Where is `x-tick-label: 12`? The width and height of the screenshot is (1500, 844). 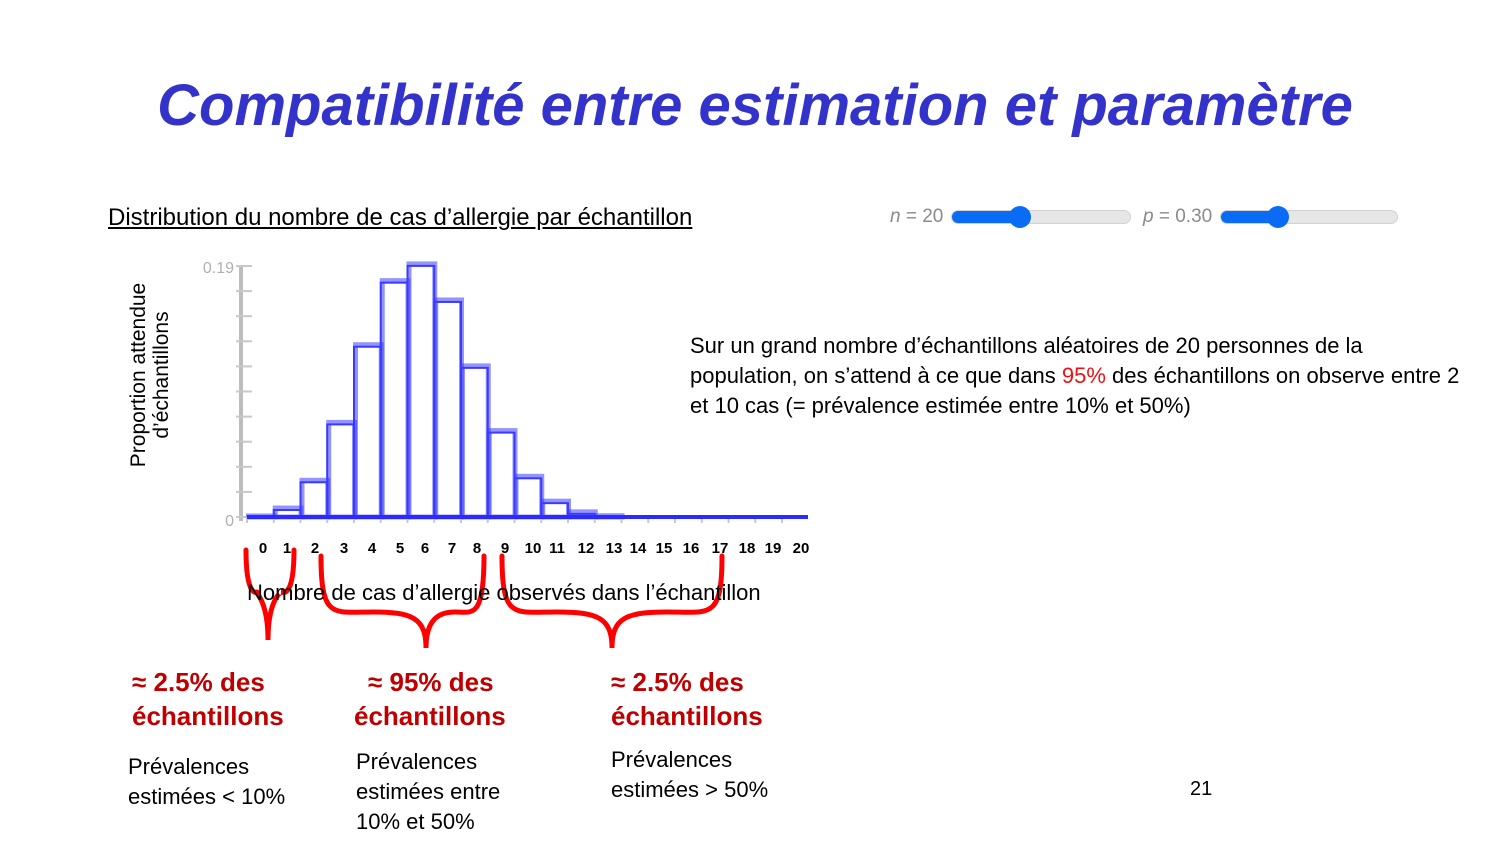
x-tick-label: 12 is located at coordinates (586, 548).